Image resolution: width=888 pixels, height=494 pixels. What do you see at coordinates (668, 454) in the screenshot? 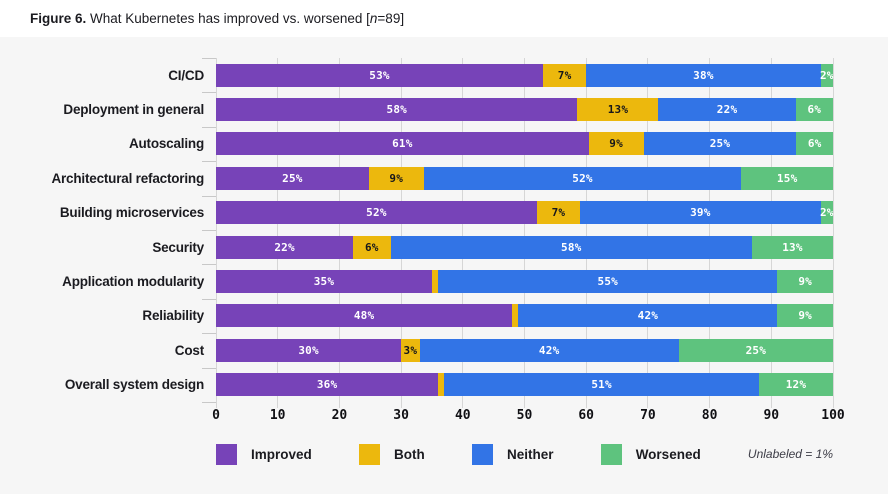
I see `legend-label: Worsened` at bounding box center [668, 454].